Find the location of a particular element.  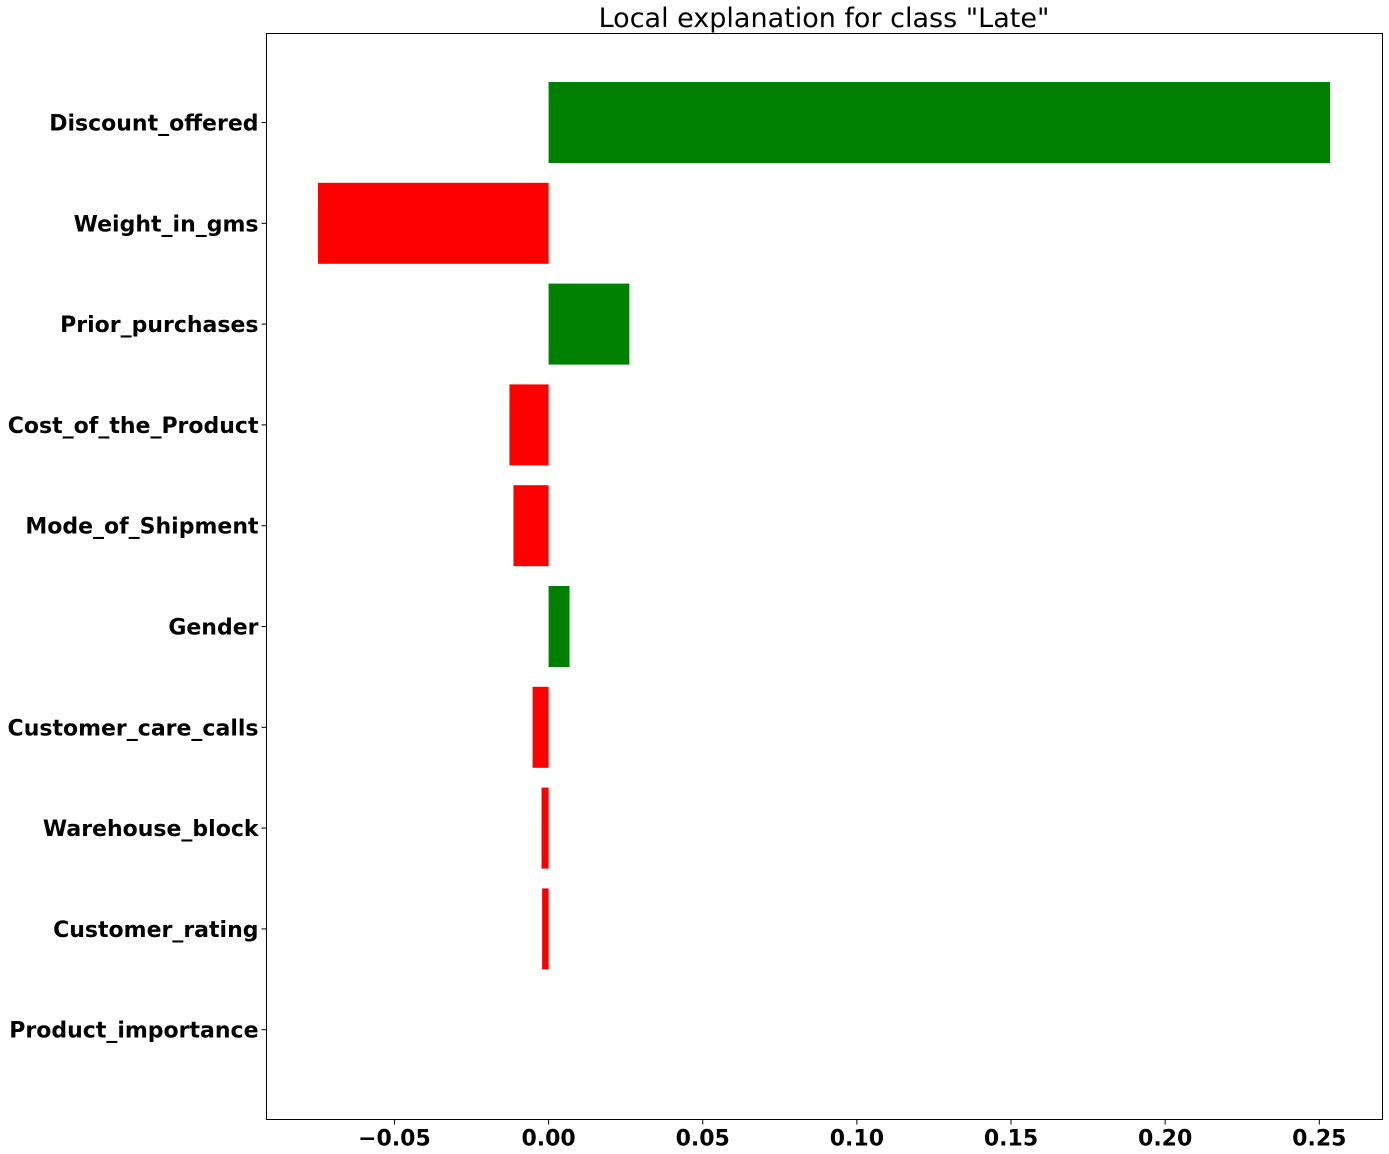

x-tick-label: 0.20 is located at coordinates (1165, 1139).